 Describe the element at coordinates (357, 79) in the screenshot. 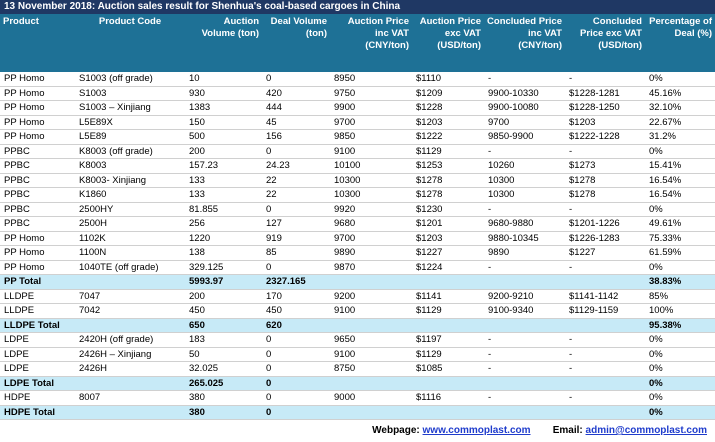

I see `data-row: PP Homo S1003 (off grade) 10 0 8950 $1110- -0%` at that location.